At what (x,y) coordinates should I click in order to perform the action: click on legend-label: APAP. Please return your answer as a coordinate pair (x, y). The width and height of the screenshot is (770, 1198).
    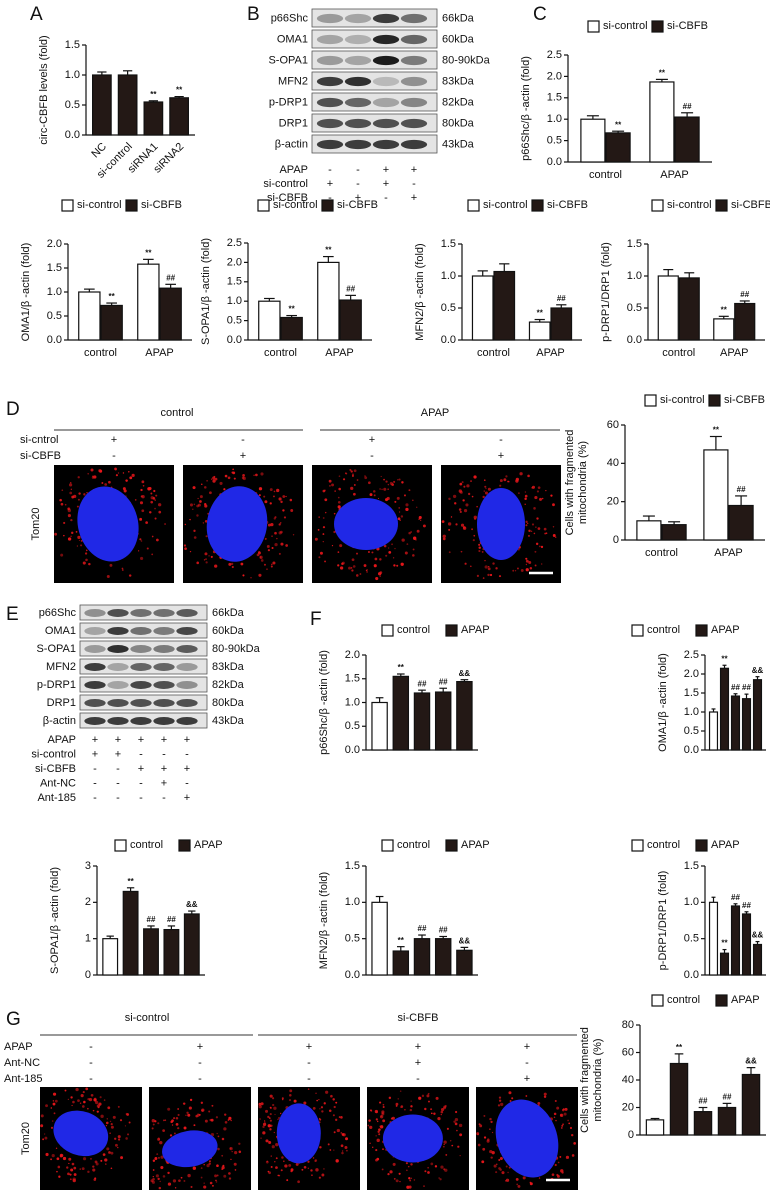
    Looking at the image, I should click on (475, 630).